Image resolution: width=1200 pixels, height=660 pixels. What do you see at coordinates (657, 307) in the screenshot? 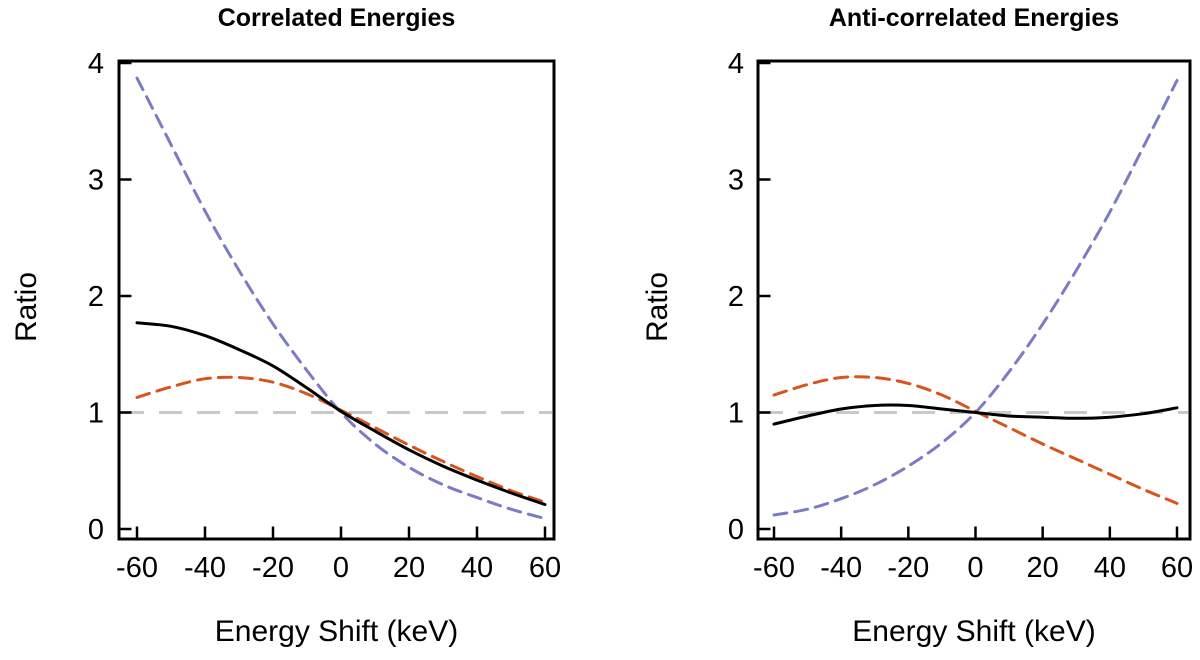
I see `right-y-axis-label: Ratio` at bounding box center [657, 307].